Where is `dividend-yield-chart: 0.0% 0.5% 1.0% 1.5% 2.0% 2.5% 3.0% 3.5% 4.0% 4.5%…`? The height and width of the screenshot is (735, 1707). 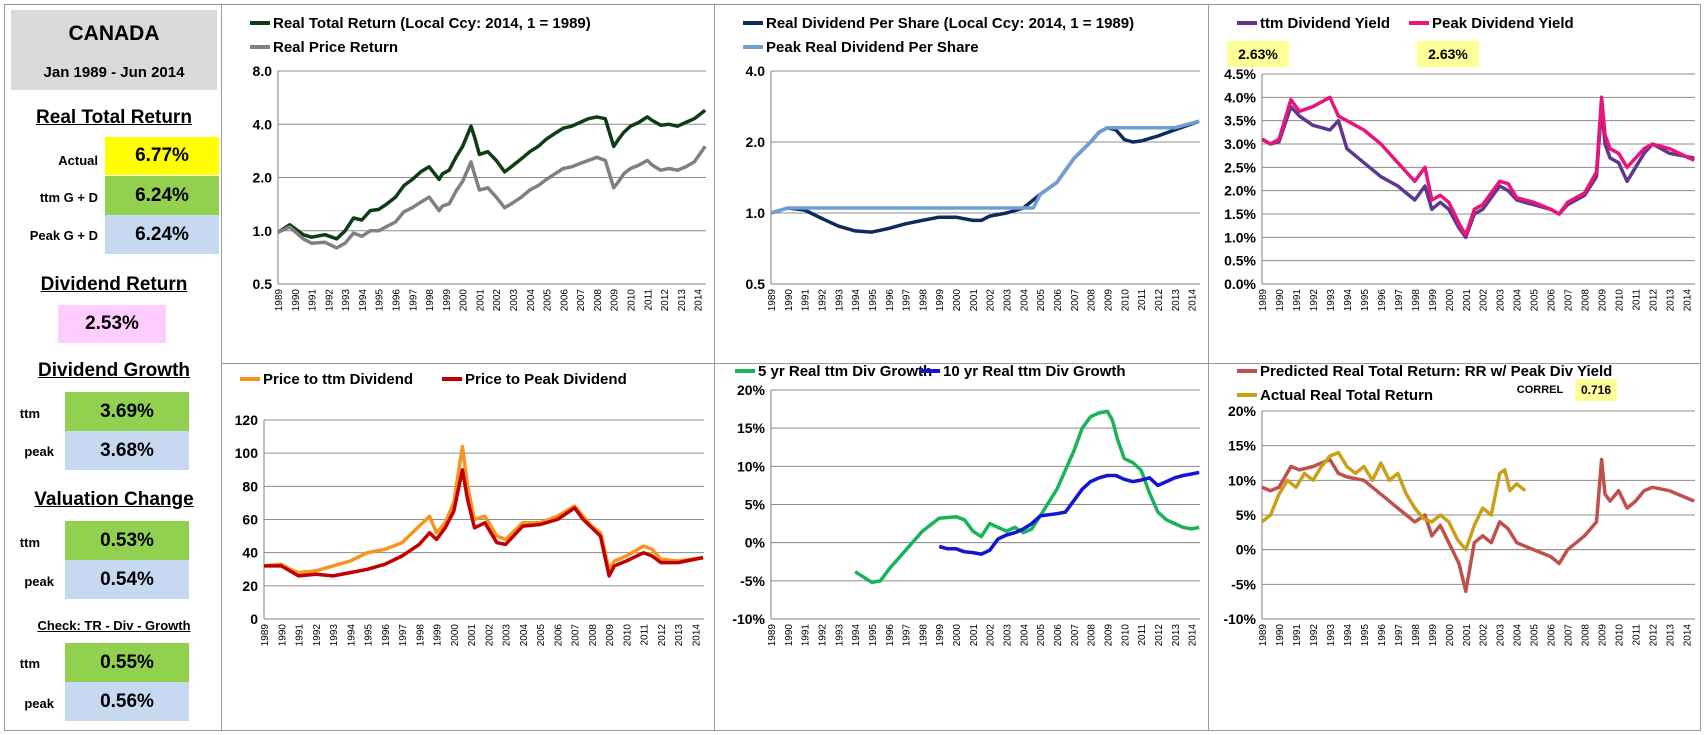 dividend-yield-chart: 0.0% 0.5% 1.0% 1.5% 2.0% 2.5% 3.0% 3.5% 4.0% 4.5%… is located at coordinates (1459, 163).